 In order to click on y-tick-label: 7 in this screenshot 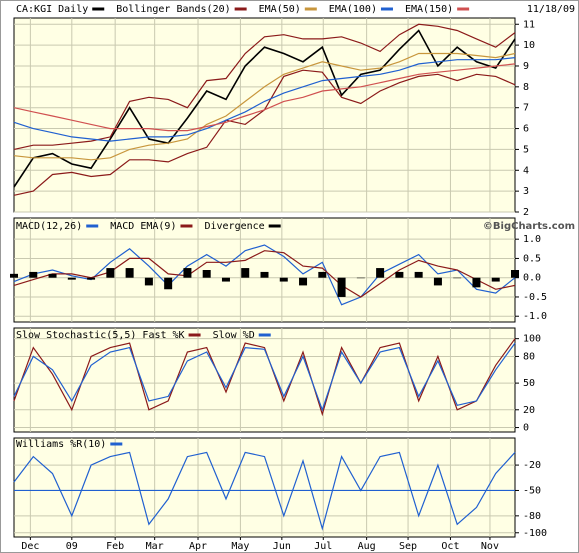, I will do `click(526, 108)`.